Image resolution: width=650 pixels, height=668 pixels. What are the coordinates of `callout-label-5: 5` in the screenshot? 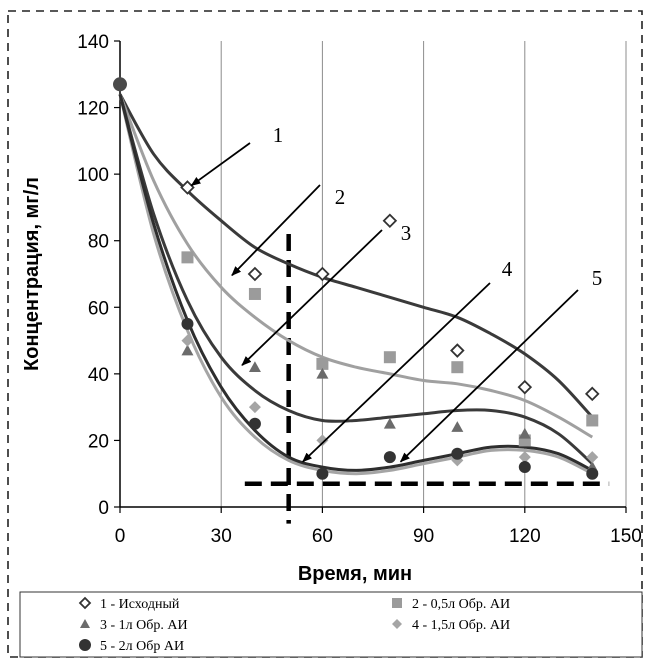 It's located at (597, 278).